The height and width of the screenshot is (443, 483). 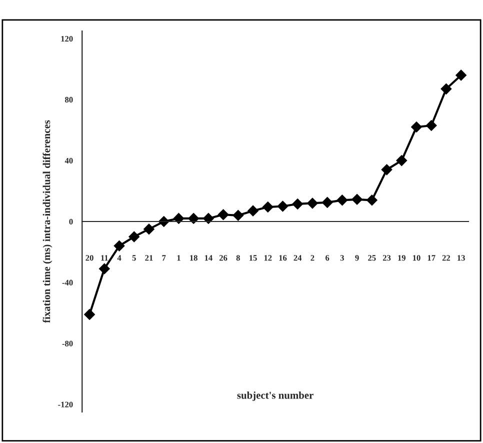 What do you see at coordinates (223, 258) in the screenshot?
I see `x-tick-label: 26` at bounding box center [223, 258].